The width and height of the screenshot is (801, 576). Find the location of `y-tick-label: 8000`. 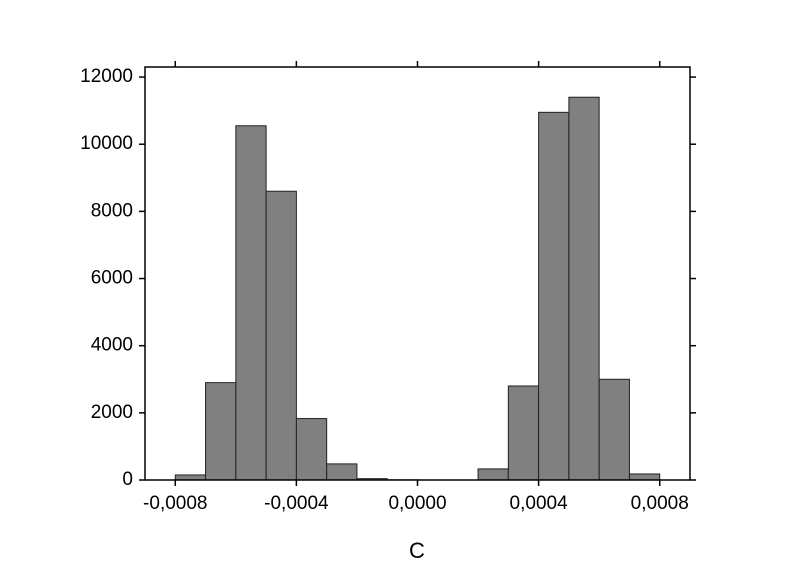

y-tick-label: 8000 is located at coordinates (112, 210).